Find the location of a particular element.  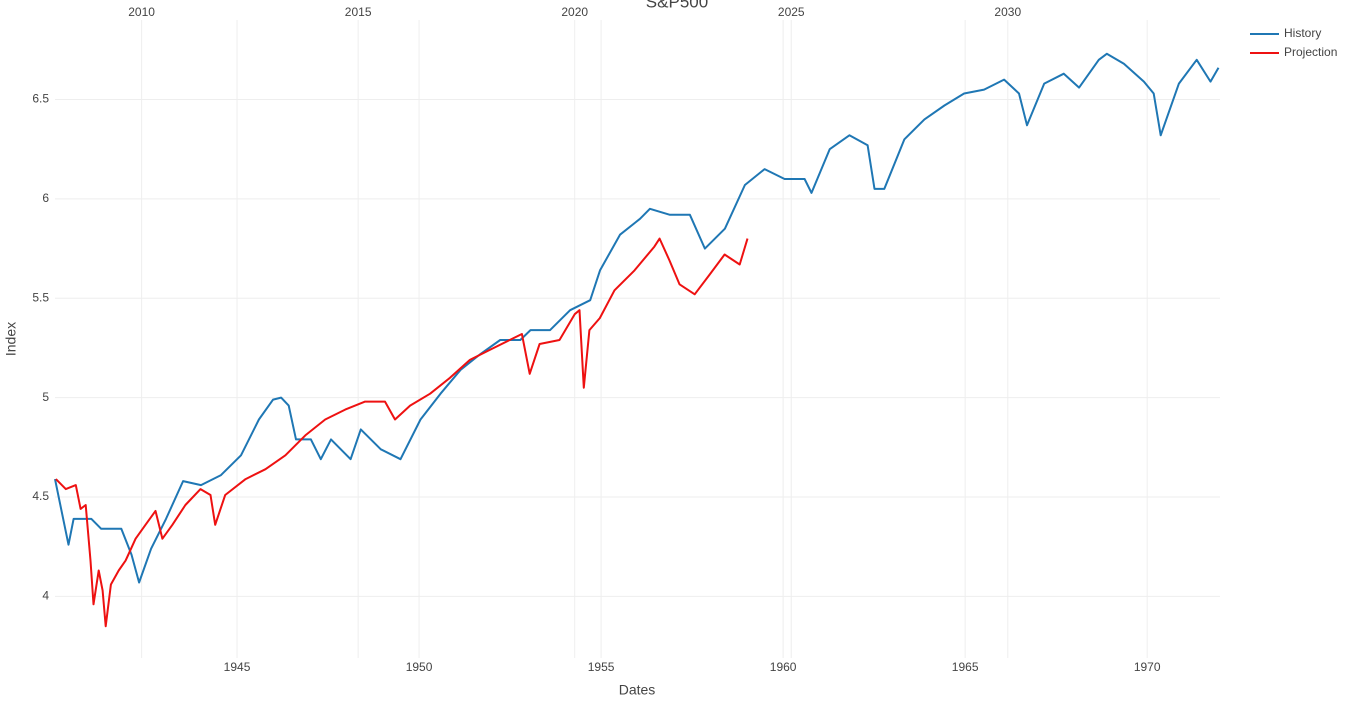

x-tick-label: 1955 is located at coordinates (601, 667).